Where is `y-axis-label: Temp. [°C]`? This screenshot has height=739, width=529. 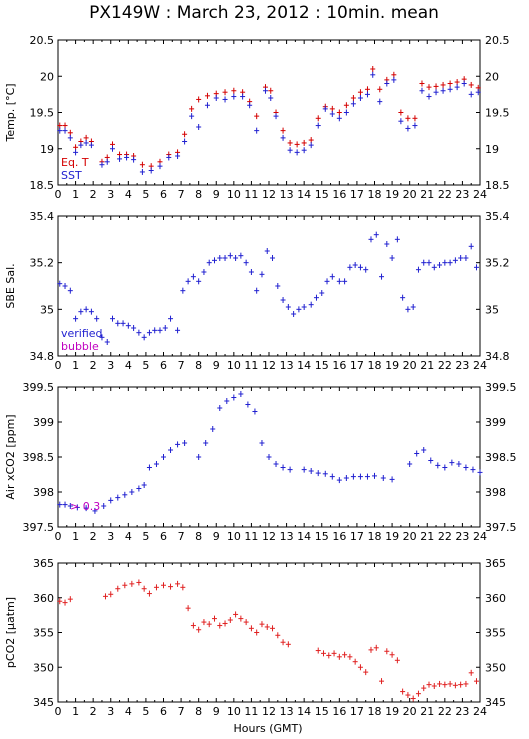 y-axis-label: Temp. [°C] is located at coordinates (10, 112).